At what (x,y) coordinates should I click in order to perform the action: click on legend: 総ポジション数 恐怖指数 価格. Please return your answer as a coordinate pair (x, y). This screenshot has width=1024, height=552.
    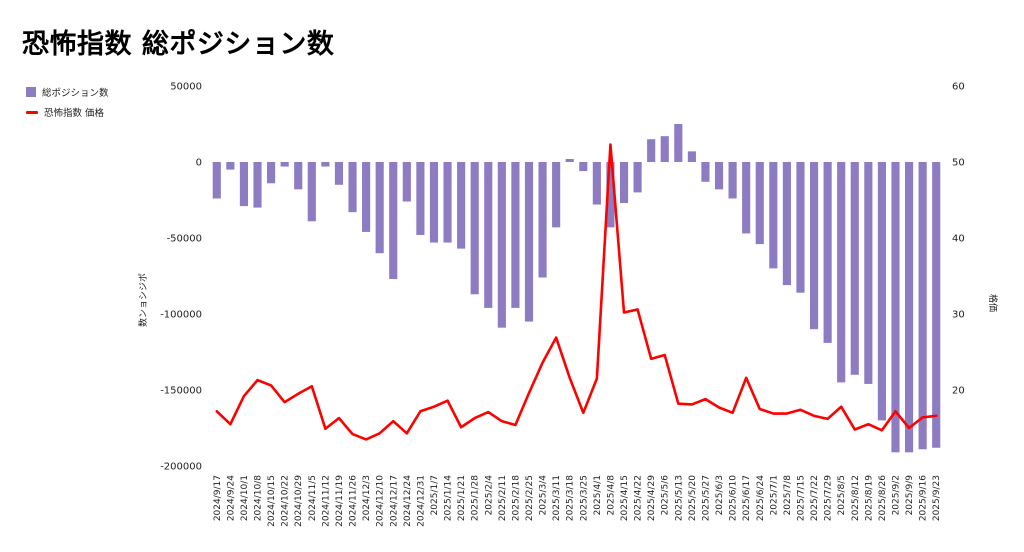
    Looking at the image, I should click on (67, 102).